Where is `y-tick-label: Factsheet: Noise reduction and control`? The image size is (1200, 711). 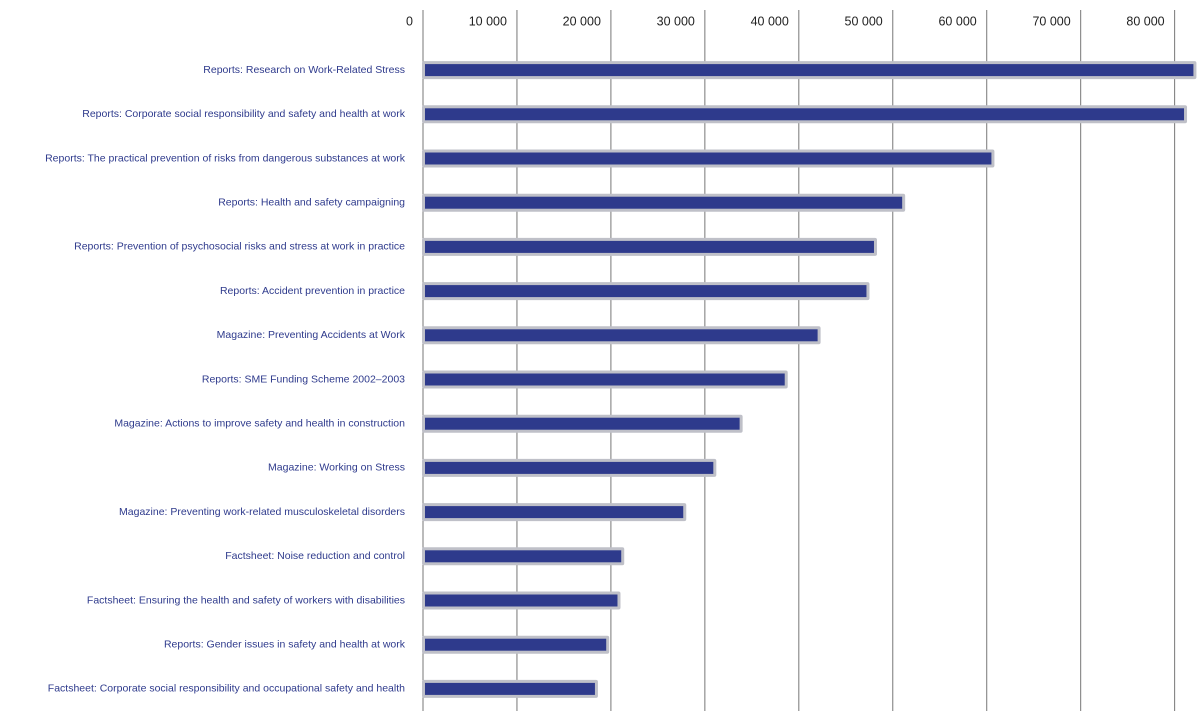
y-tick-label: Factsheet: Noise reduction and control is located at coordinates (315, 556).